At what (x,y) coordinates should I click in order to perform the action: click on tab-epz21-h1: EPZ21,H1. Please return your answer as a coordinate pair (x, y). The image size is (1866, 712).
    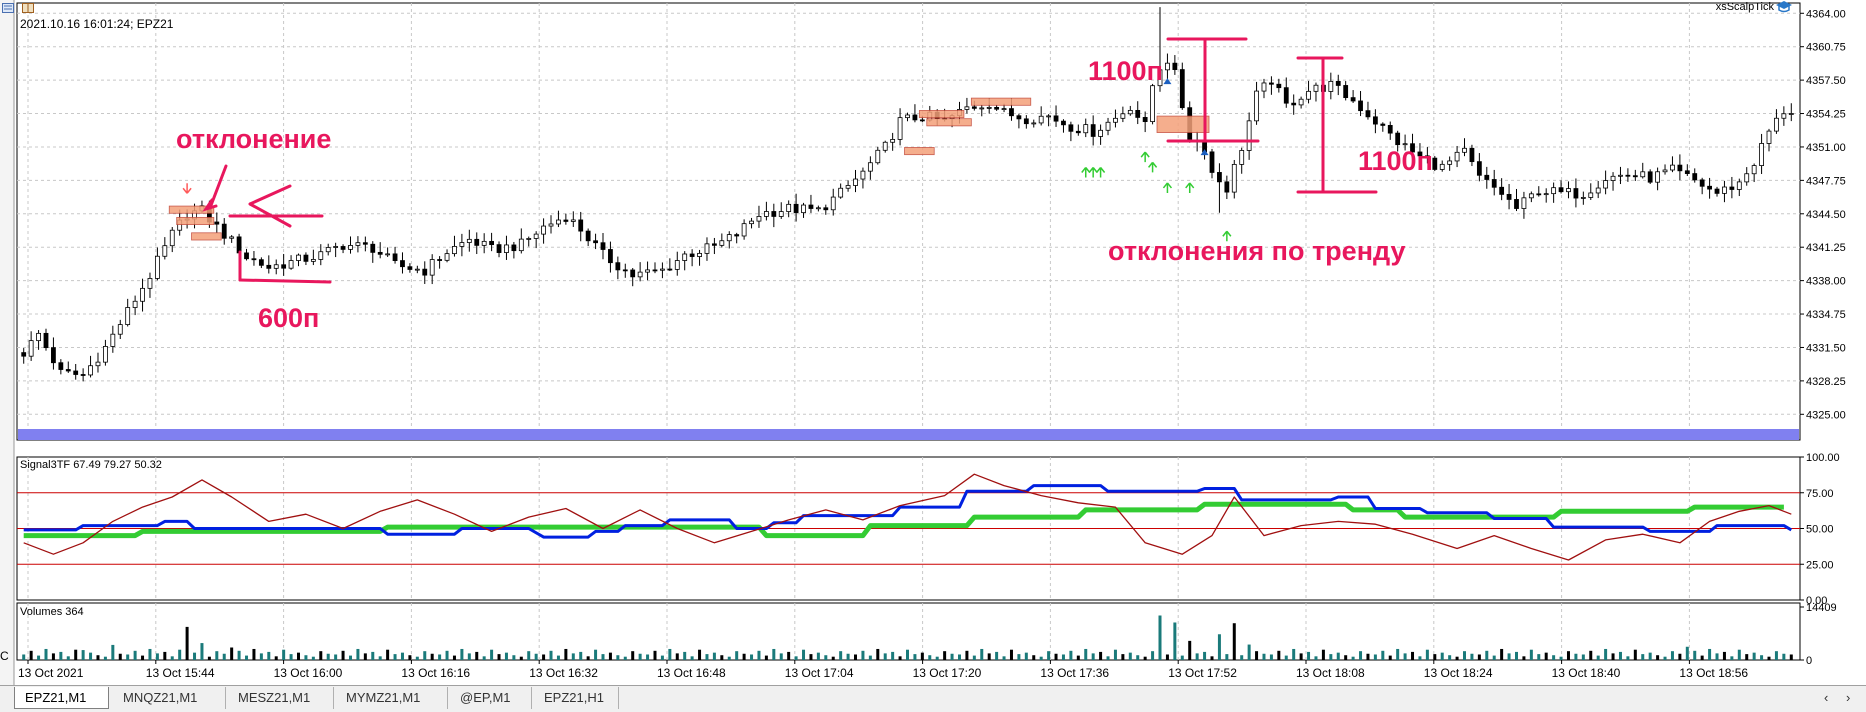
    Looking at the image, I should click on (576, 698).